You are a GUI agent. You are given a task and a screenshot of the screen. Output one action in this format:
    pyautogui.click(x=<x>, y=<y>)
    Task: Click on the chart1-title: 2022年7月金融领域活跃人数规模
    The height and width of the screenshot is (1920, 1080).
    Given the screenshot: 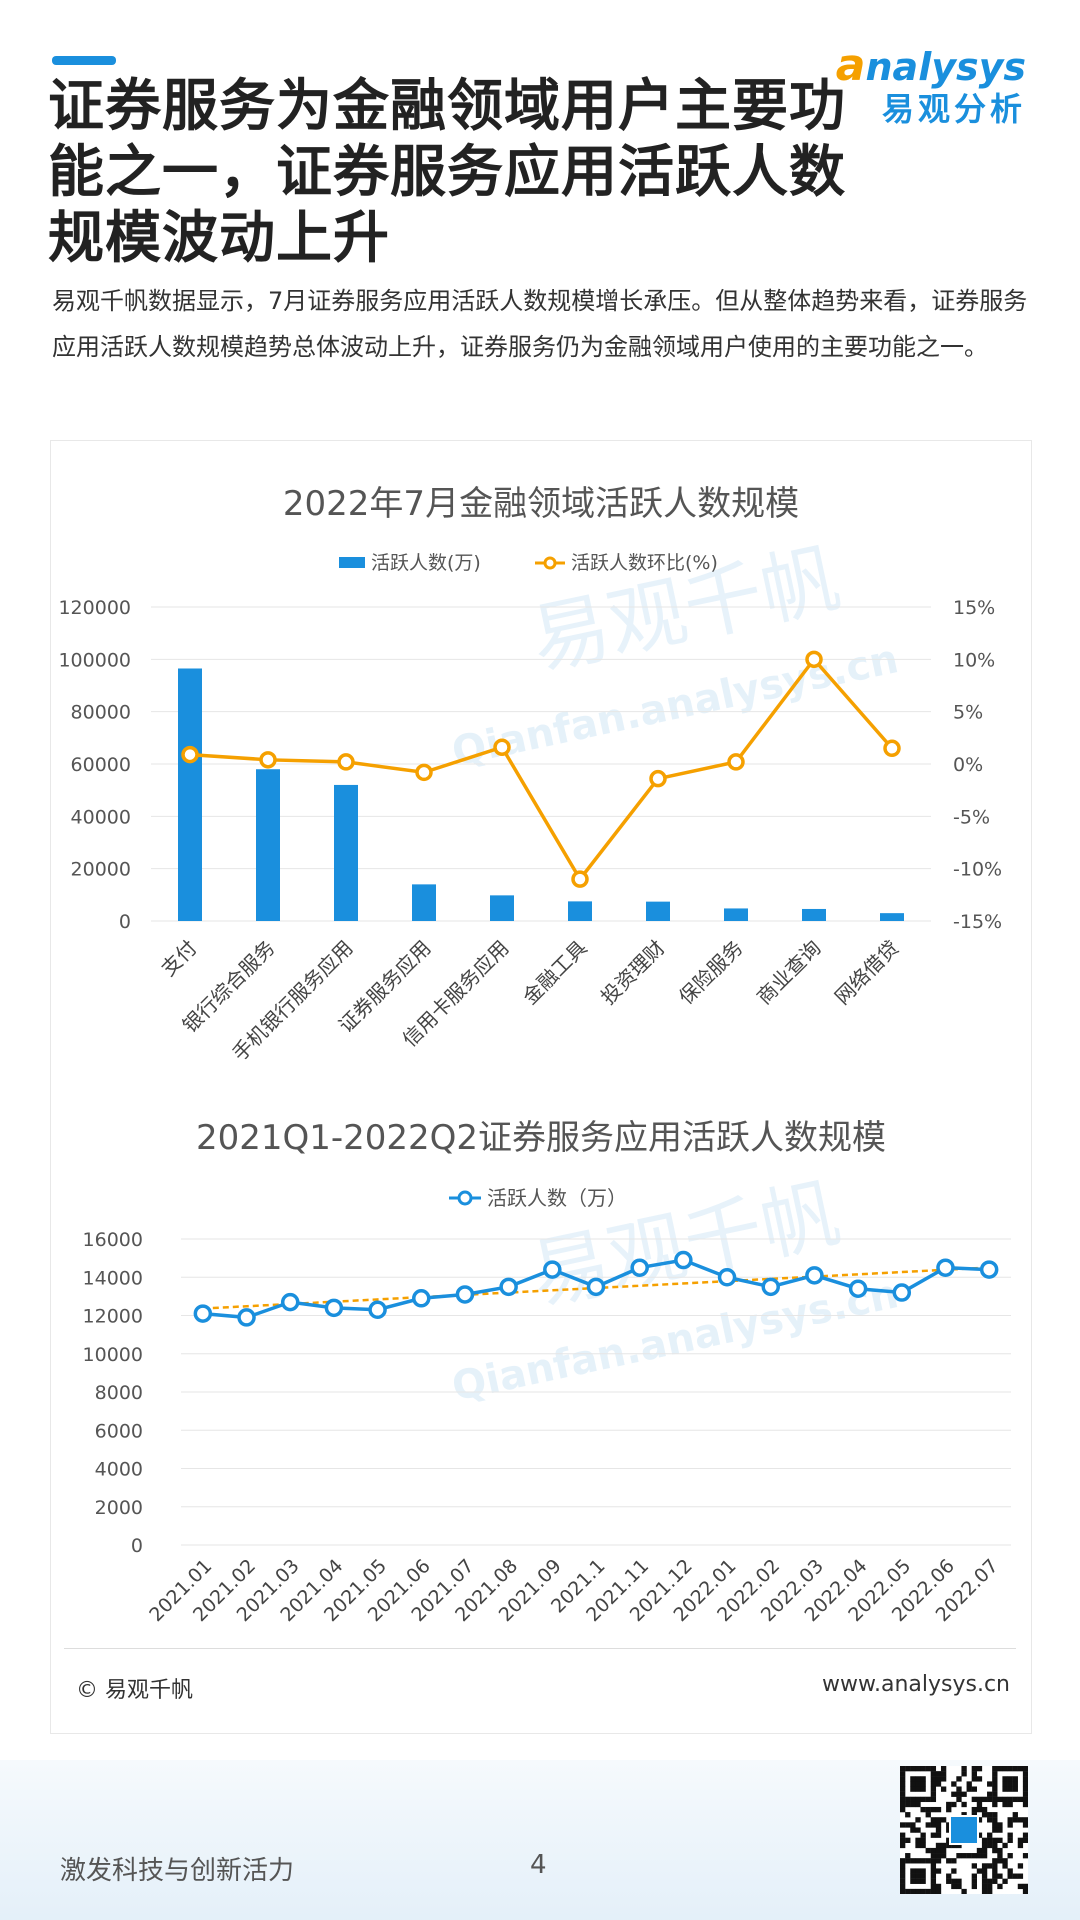 What is the action you would take?
    pyautogui.click(x=541, y=504)
    